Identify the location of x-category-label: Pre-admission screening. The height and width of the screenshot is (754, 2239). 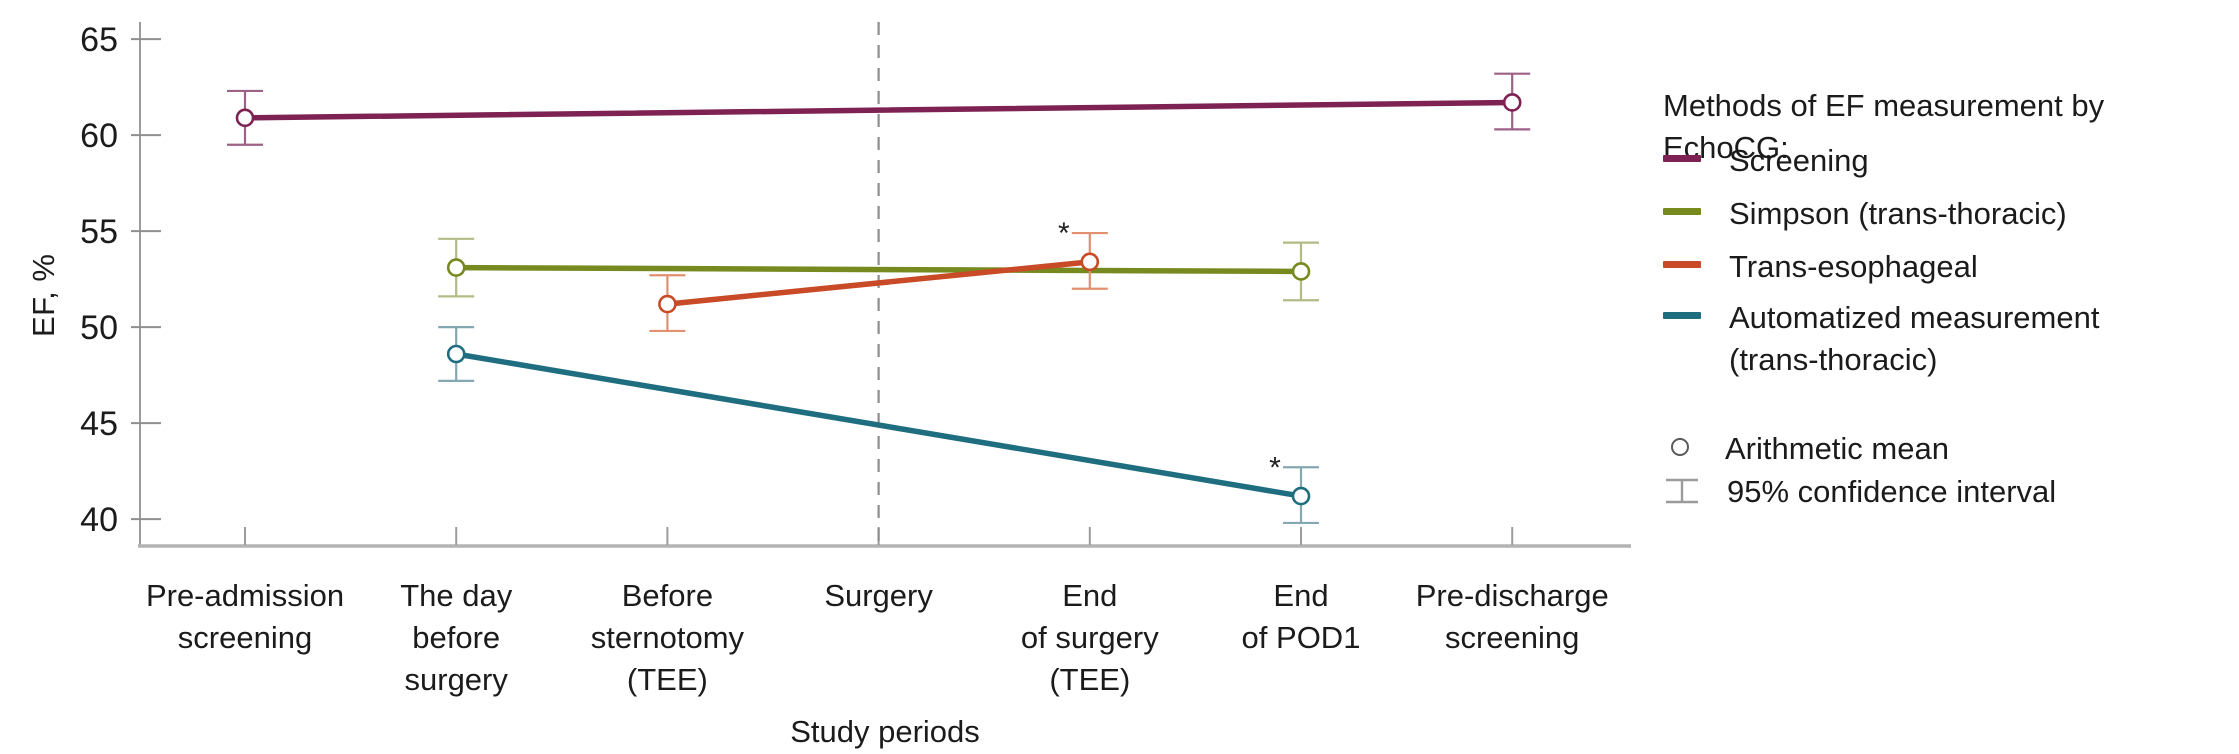
(245, 616).